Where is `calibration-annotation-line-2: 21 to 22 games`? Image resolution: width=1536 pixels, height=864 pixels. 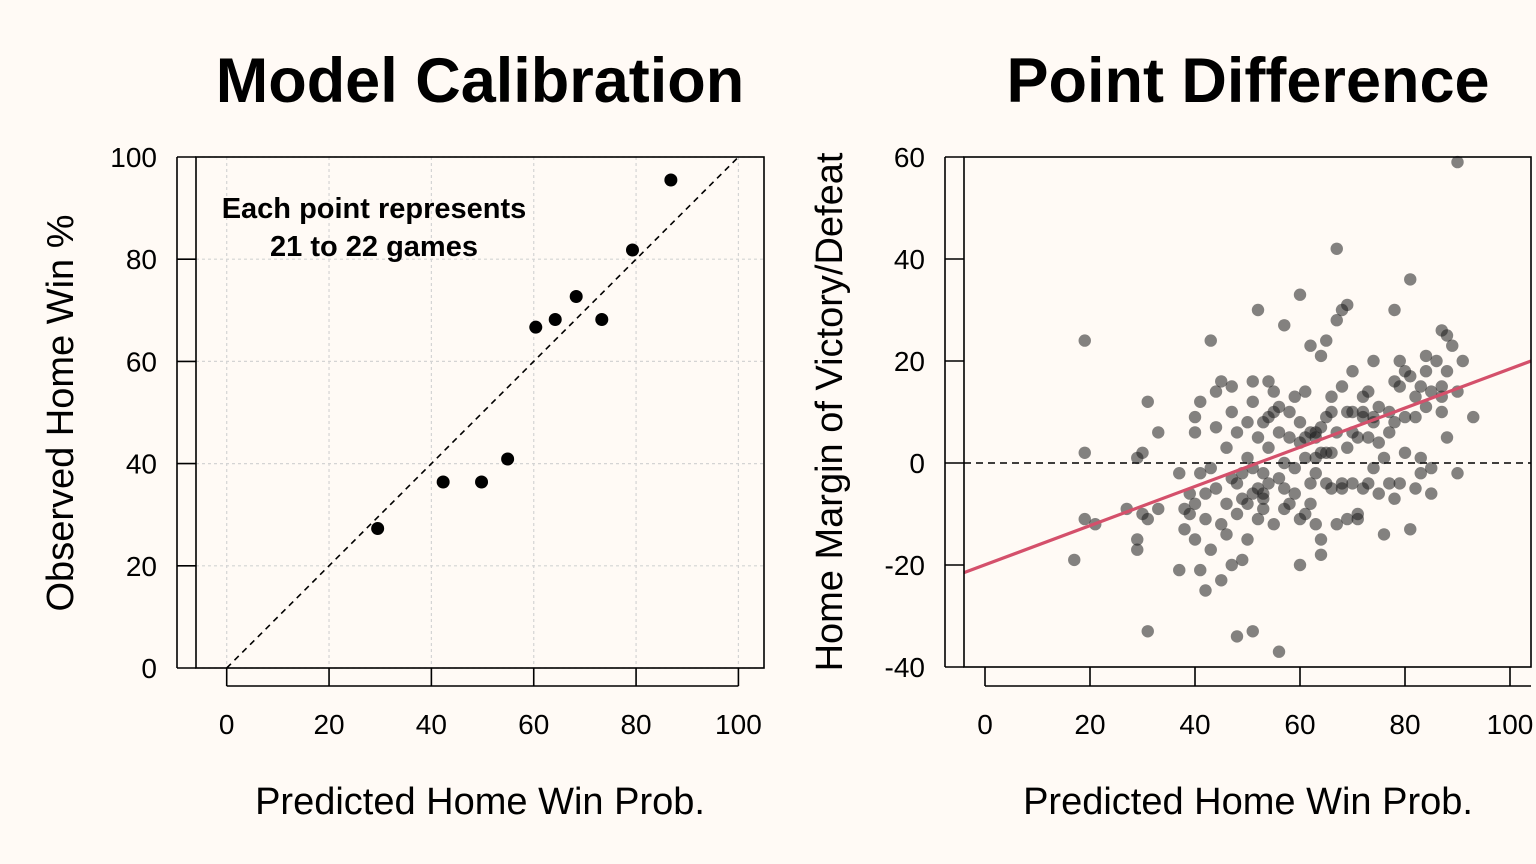 calibration-annotation-line-2: 21 to 22 games is located at coordinates (374, 247).